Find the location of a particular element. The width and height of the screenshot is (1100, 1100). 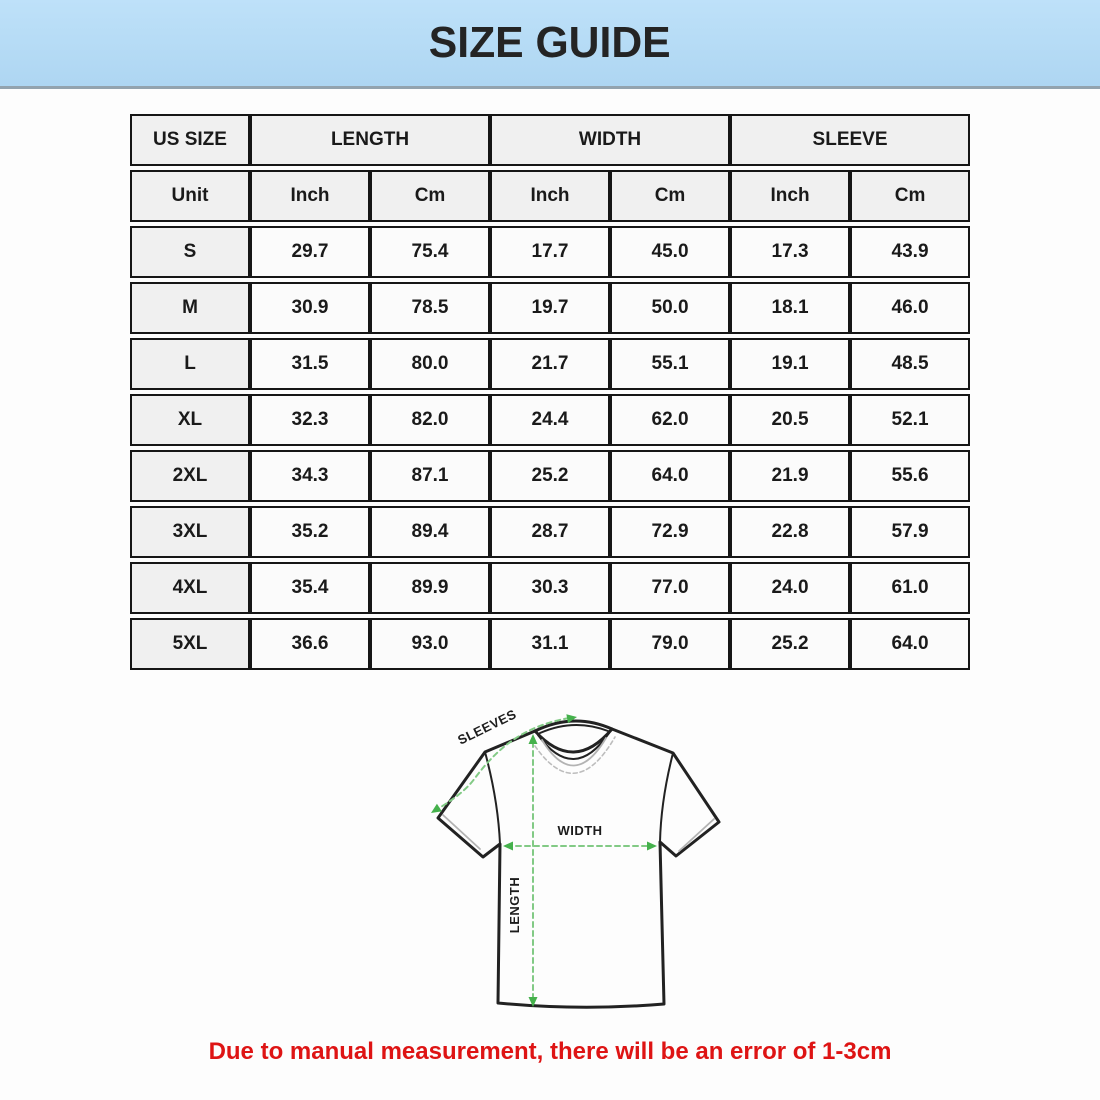

value-cell: 46.0 is located at coordinates (910, 308).